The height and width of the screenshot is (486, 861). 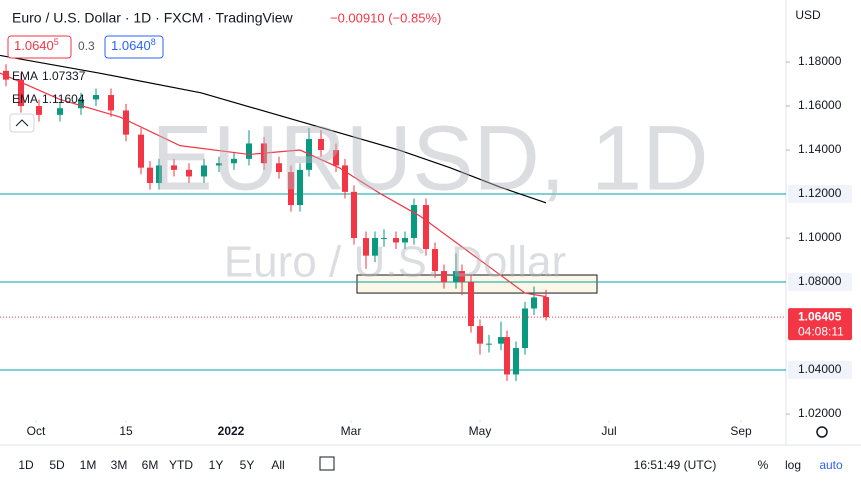 What do you see at coordinates (820, 105) in the screenshot?
I see `y-tick-label: 1.16000` at bounding box center [820, 105].